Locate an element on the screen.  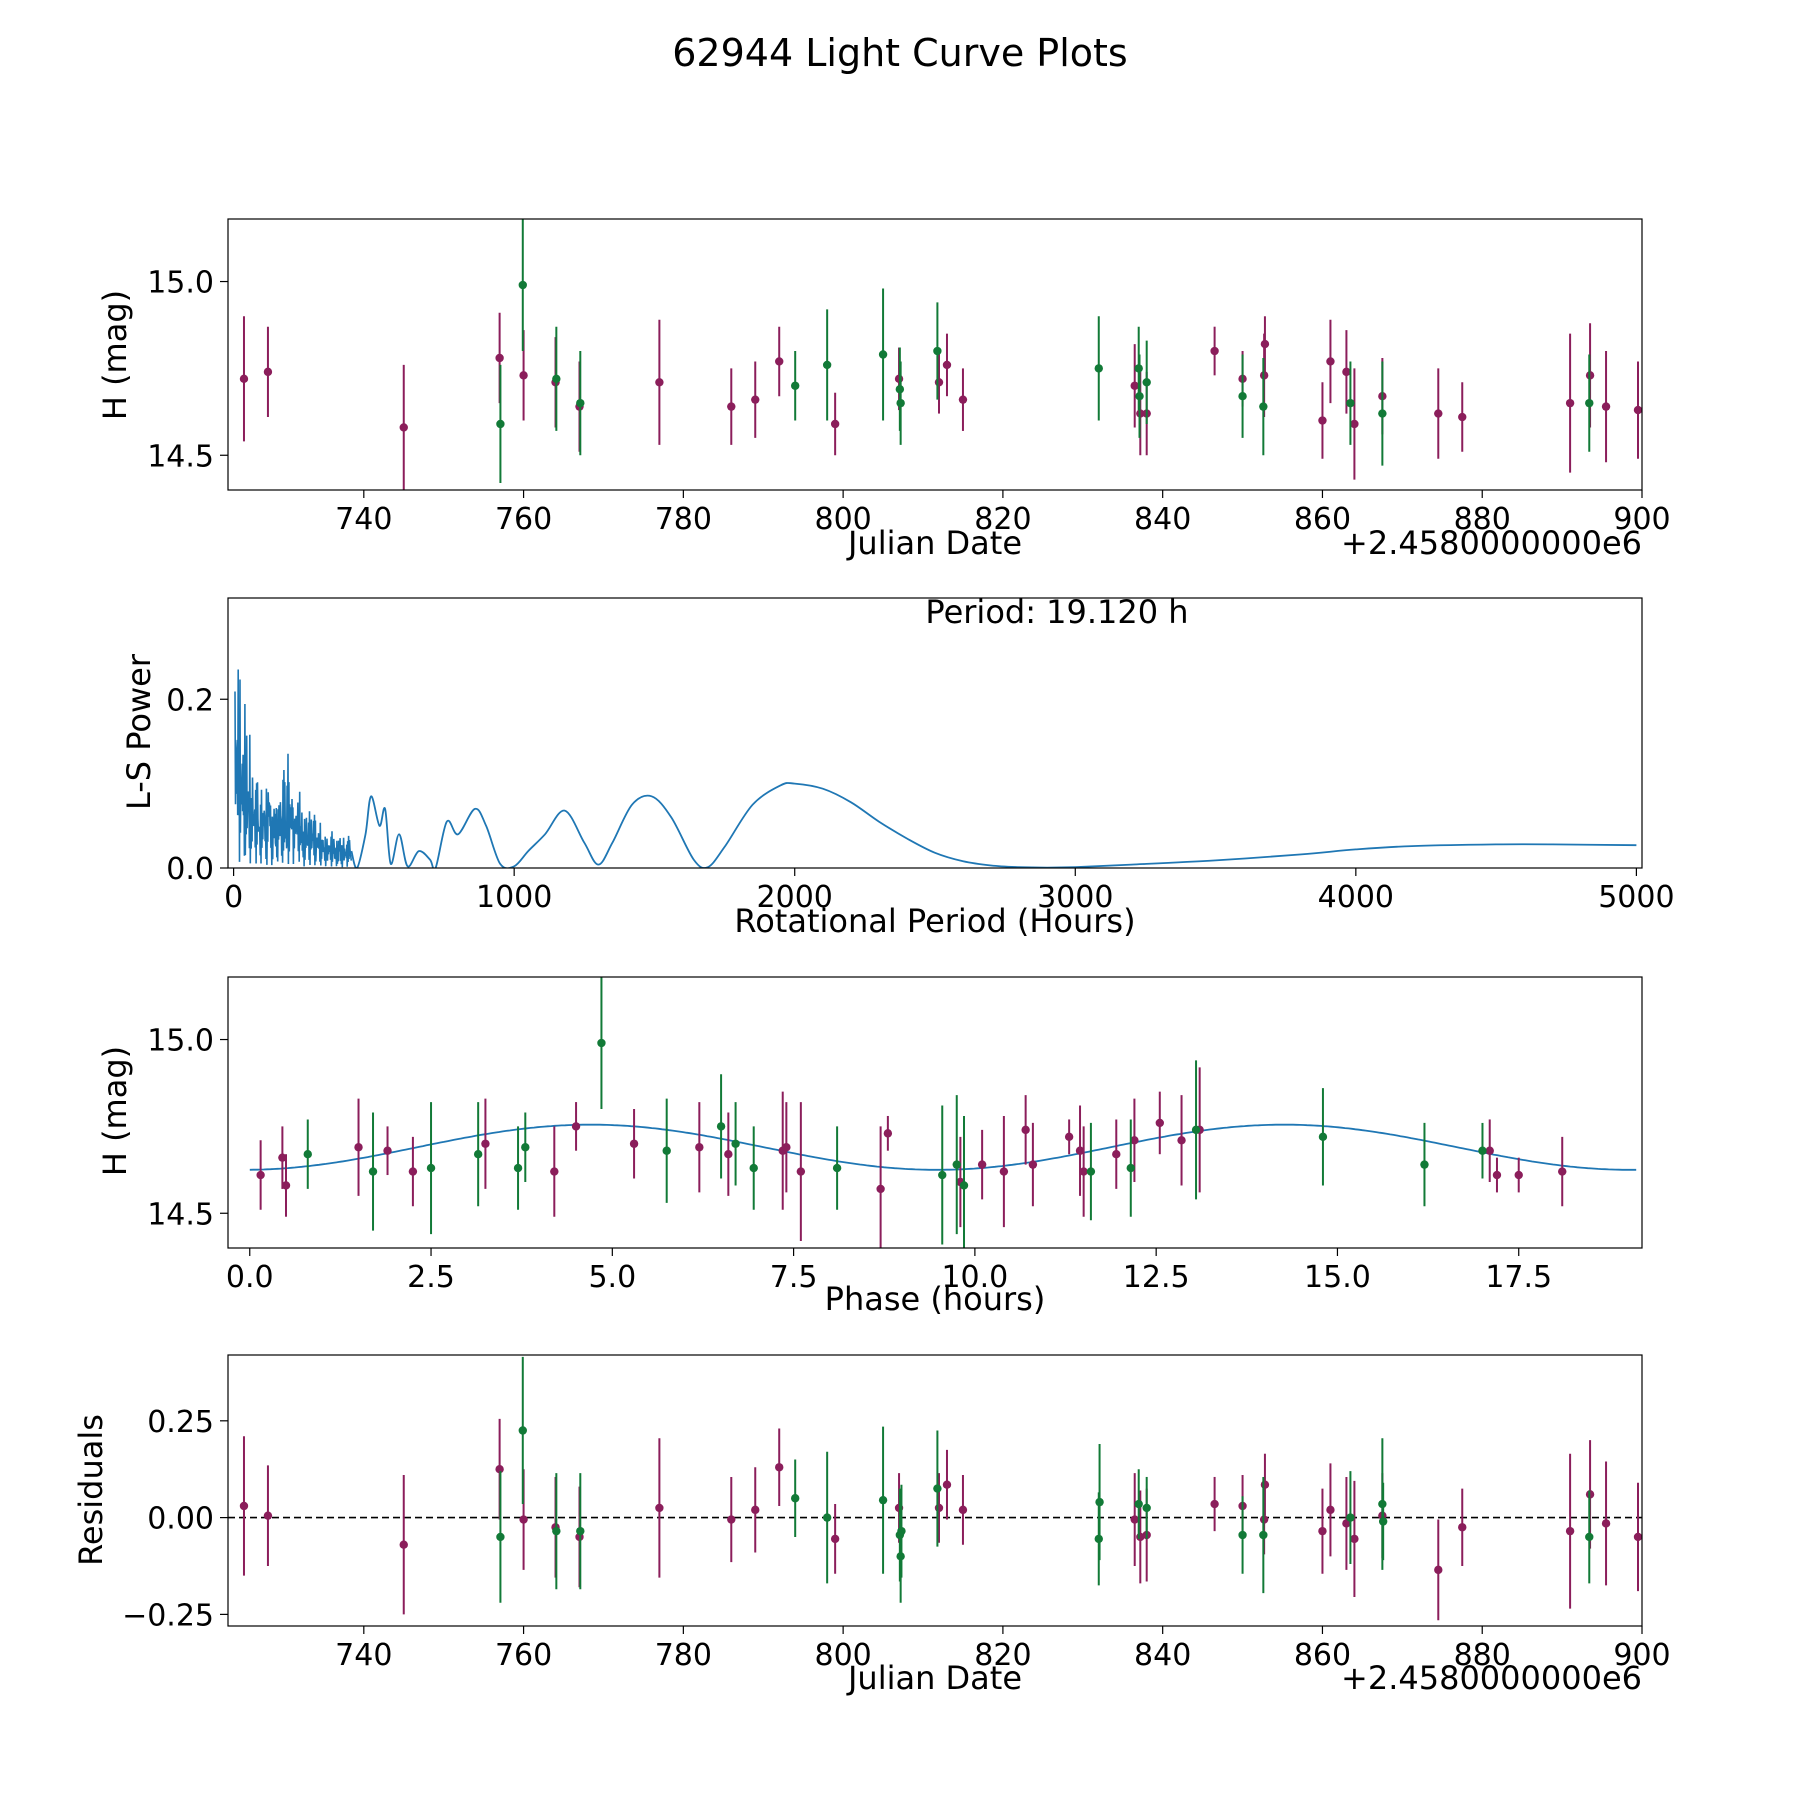
residuals-plot-area is located at coordinates (935, 1488).